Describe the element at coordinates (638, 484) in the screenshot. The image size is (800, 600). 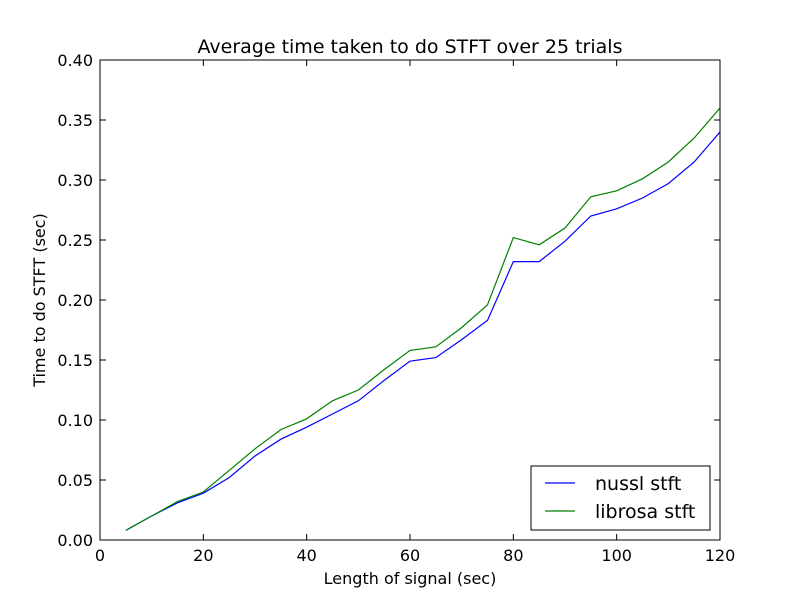
I see `legend-label-nussl: nussl stft` at that location.